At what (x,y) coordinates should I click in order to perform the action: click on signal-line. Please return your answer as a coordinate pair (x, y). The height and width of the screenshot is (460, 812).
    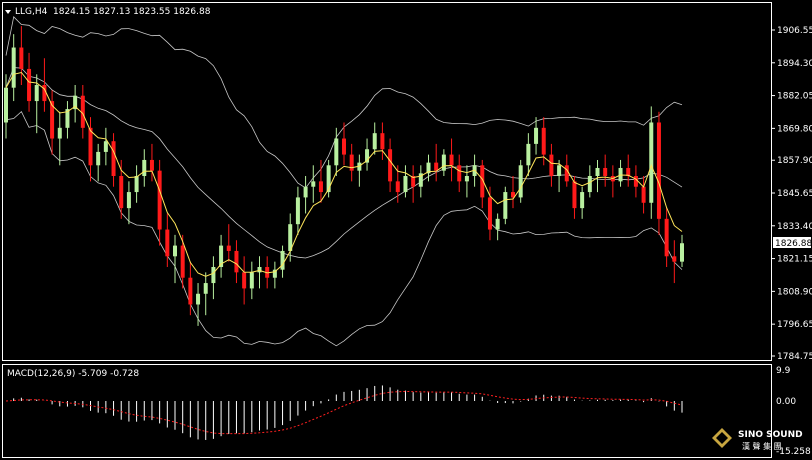
    Looking at the image, I should click on (344, 412).